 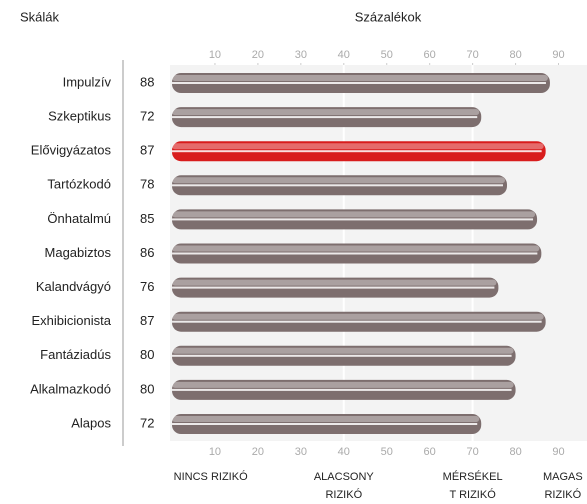 I want to click on category-label: Impulzív, so click(x=87, y=81).